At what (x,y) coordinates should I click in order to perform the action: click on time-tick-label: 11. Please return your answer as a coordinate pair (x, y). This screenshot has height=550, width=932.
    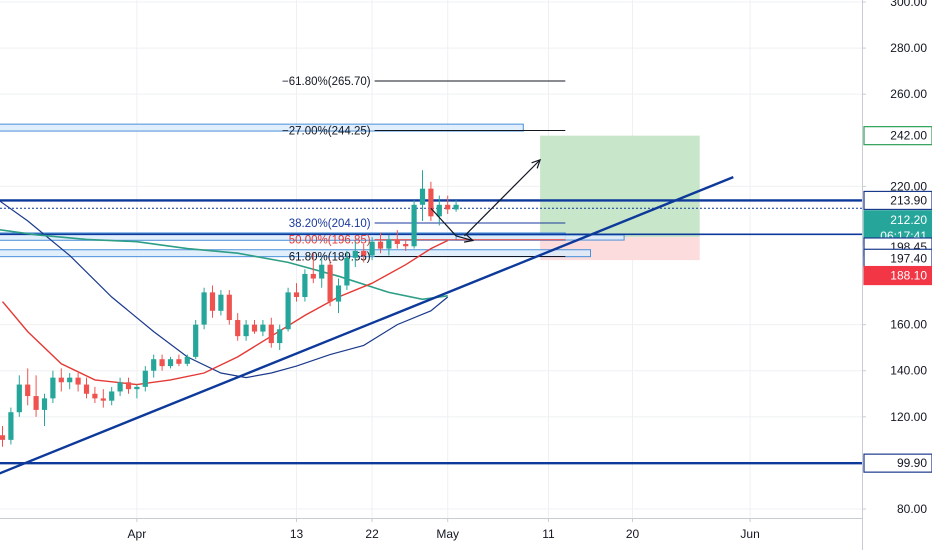
    Looking at the image, I should click on (548, 534).